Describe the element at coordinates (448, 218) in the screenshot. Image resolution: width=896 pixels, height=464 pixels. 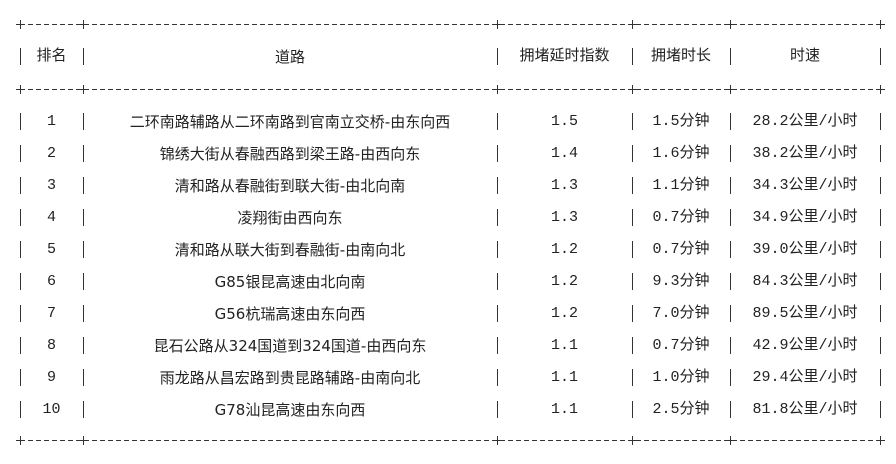
I see `table-row: 4 凌翔街由西向东 1.3 0.7分钟 34.9公里/小时` at that location.